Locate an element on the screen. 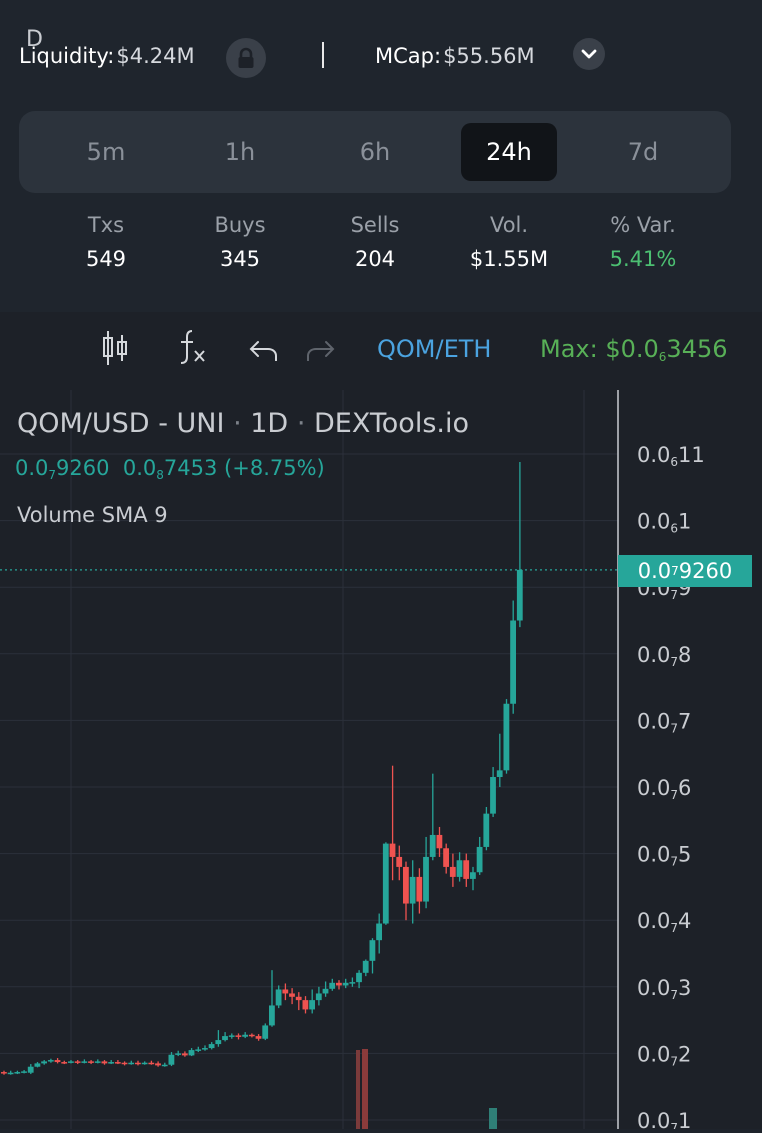 This screenshot has width=762, height=1133. interval-button: D is located at coordinates (34, 39).